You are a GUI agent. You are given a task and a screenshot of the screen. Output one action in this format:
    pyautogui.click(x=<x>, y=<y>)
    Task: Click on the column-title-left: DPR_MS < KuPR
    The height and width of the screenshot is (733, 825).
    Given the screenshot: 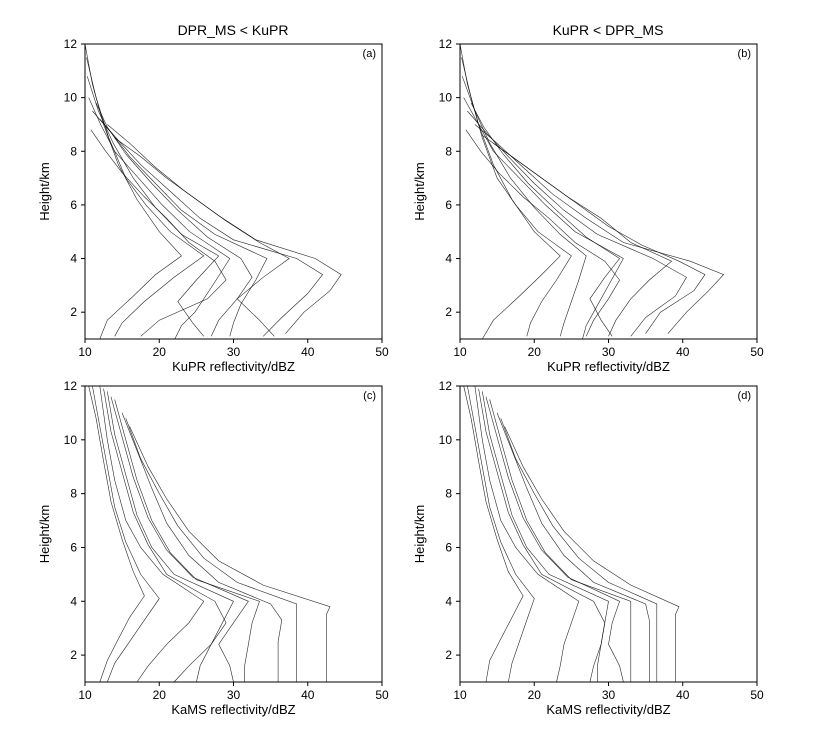 What is the action you would take?
    pyautogui.click(x=233, y=30)
    